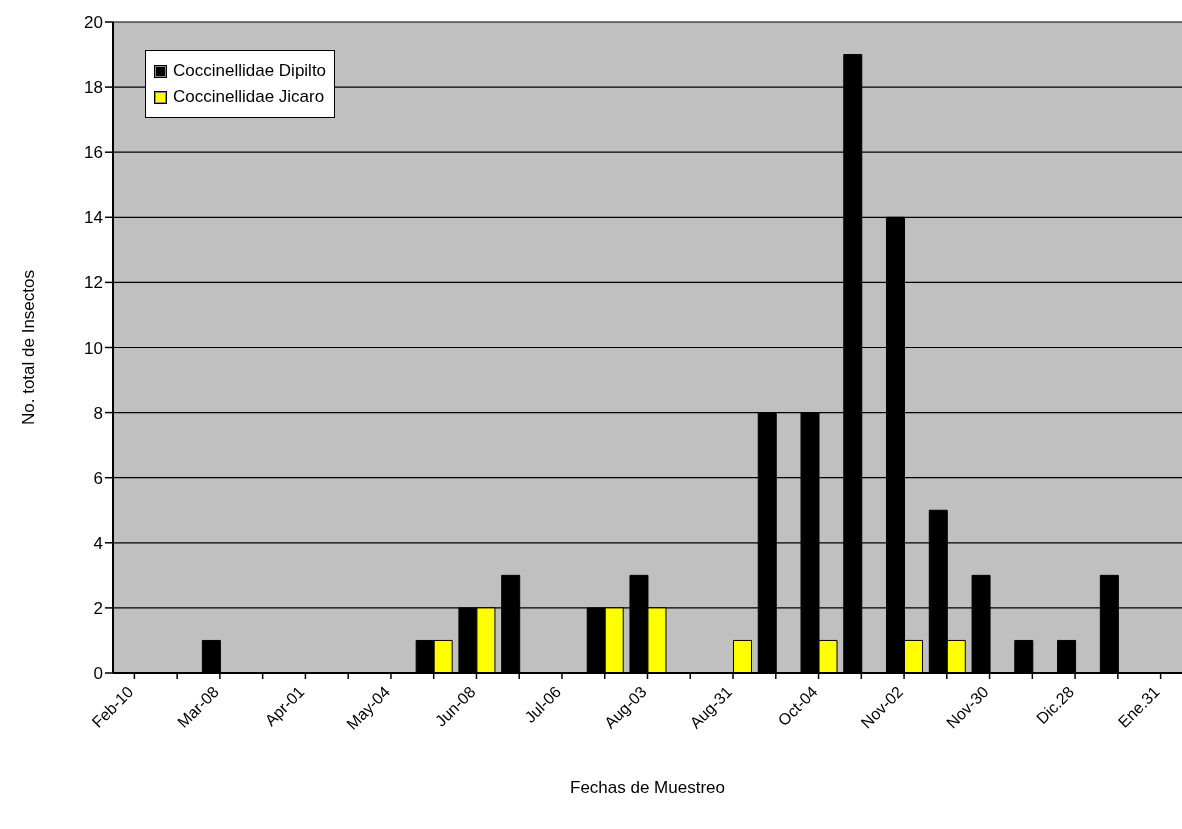 Image resolution: width=1182 pixels, height=829 pixels. I want to click on y-tick-label: 14, so click(93, 218).